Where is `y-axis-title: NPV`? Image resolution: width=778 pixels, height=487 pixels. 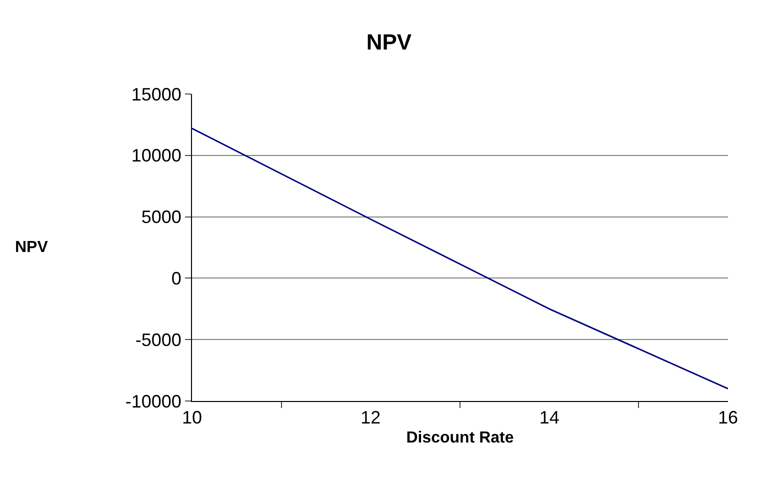 y-axis-title: NPV is located at coordinates (31, 247).